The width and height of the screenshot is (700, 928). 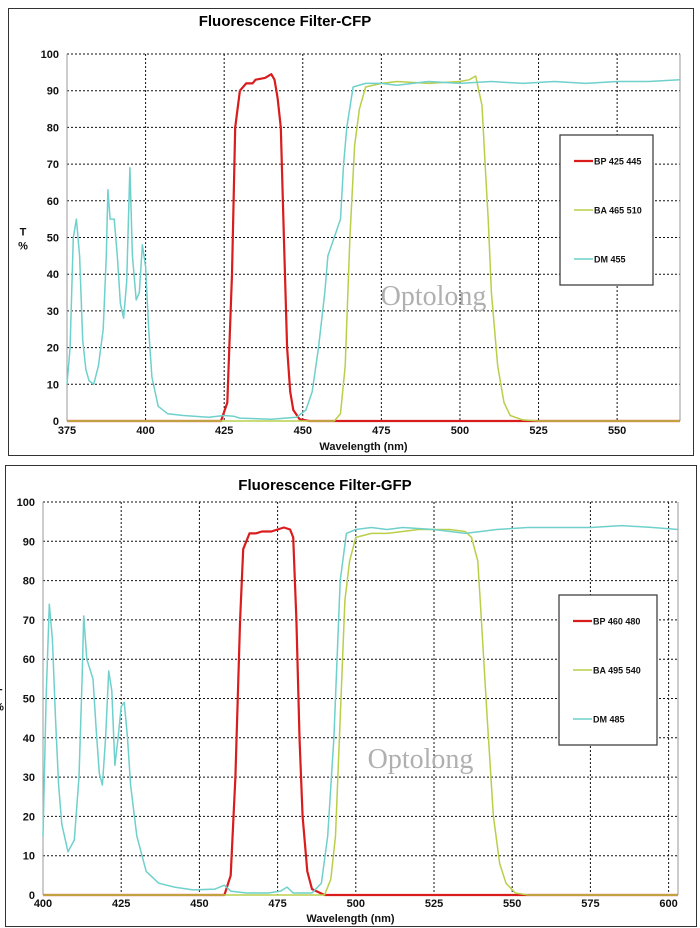 What do you see at coordinates (460, 431) in the screenshot?
I see `x-tick-label: 500` at bounding box center [460, 431].